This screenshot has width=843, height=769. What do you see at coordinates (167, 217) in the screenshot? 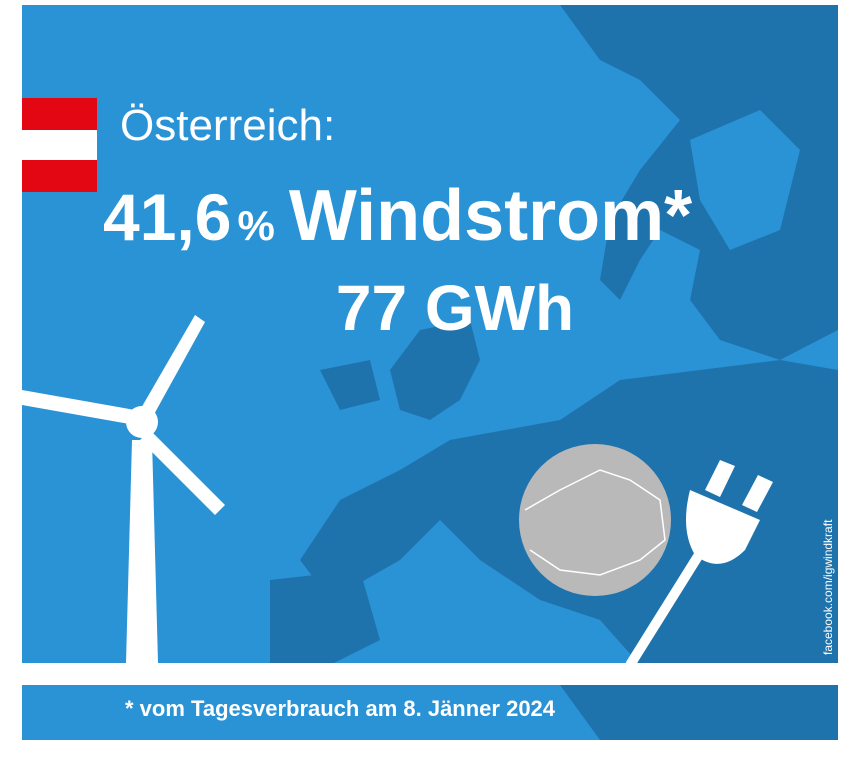
I see `share: 41,6` at bounding box center [167, 217].